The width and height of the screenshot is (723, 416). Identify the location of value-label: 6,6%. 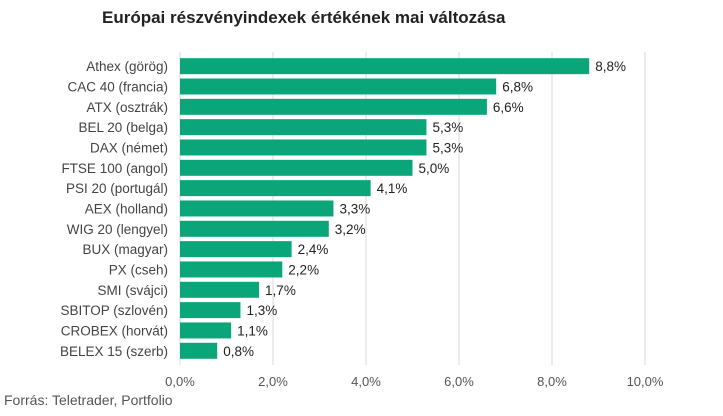
(508, 107).